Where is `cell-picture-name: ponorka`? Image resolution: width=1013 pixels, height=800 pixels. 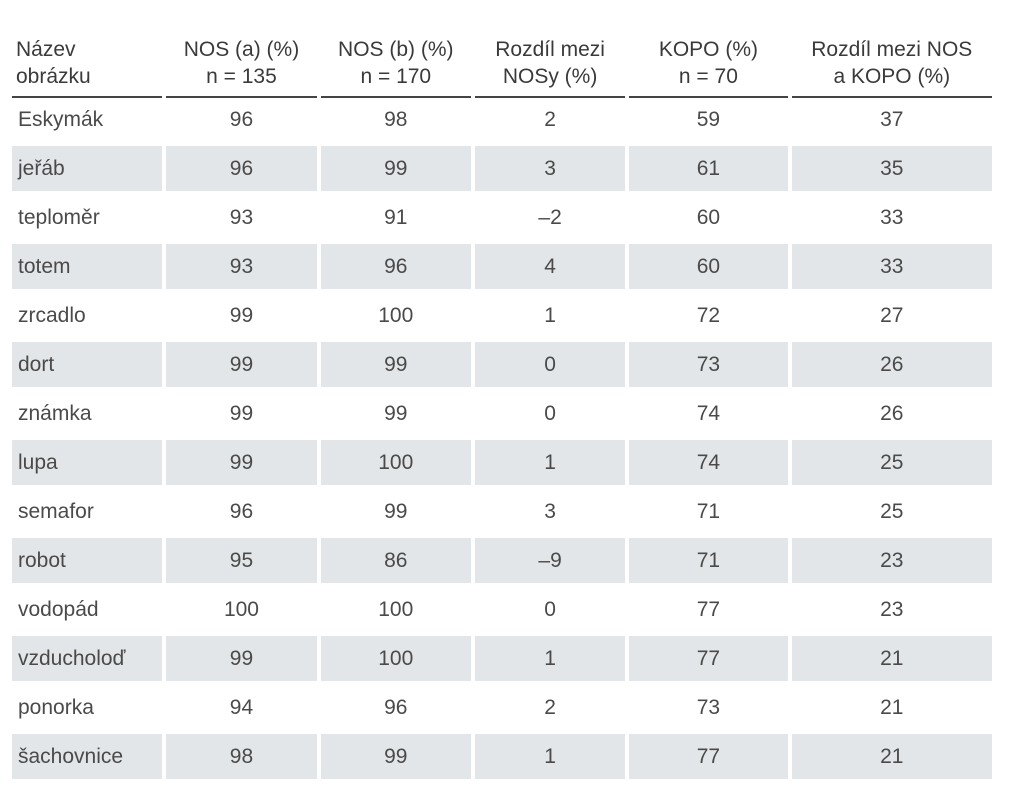
cell-picture-name: ponorka is located at coordinates (87, 709).